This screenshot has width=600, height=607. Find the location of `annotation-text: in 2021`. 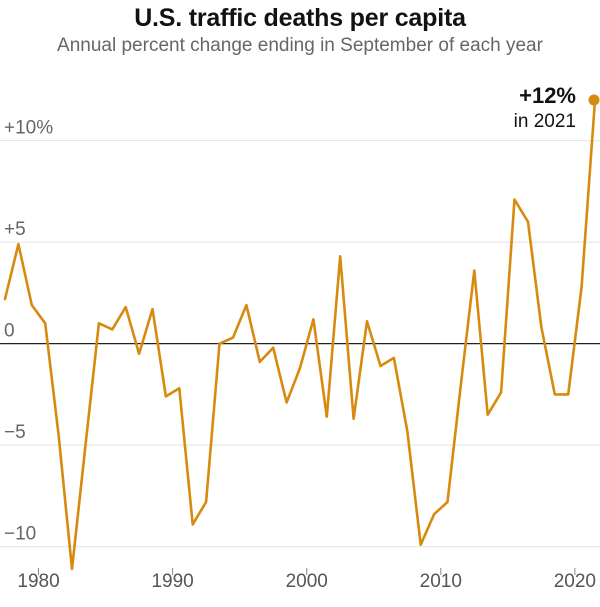

annotation-text: in 2021 is located at coordinates (545, 121).